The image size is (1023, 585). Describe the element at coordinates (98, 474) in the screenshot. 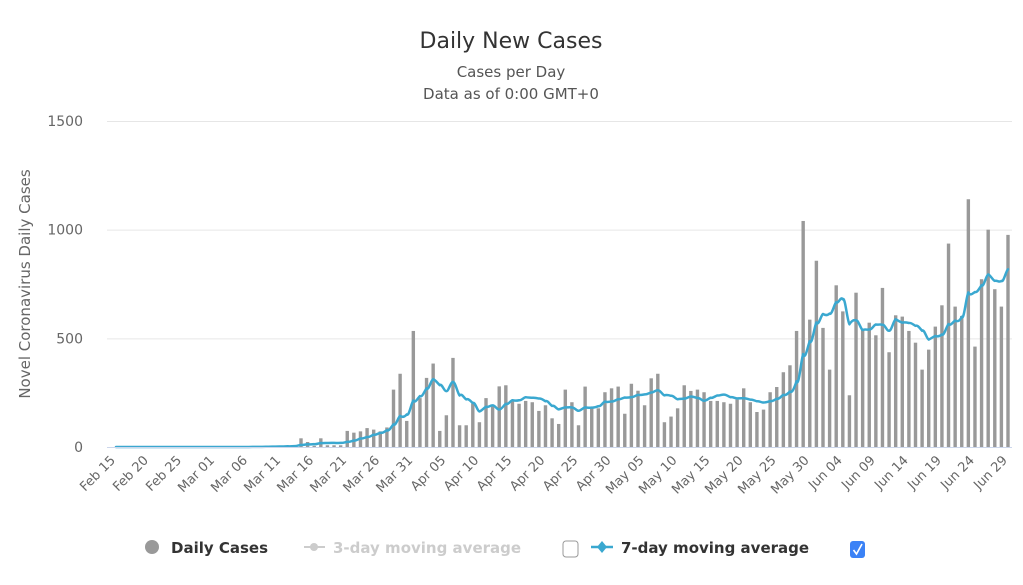

I see `x-tick-label: Feb 15` at that location.